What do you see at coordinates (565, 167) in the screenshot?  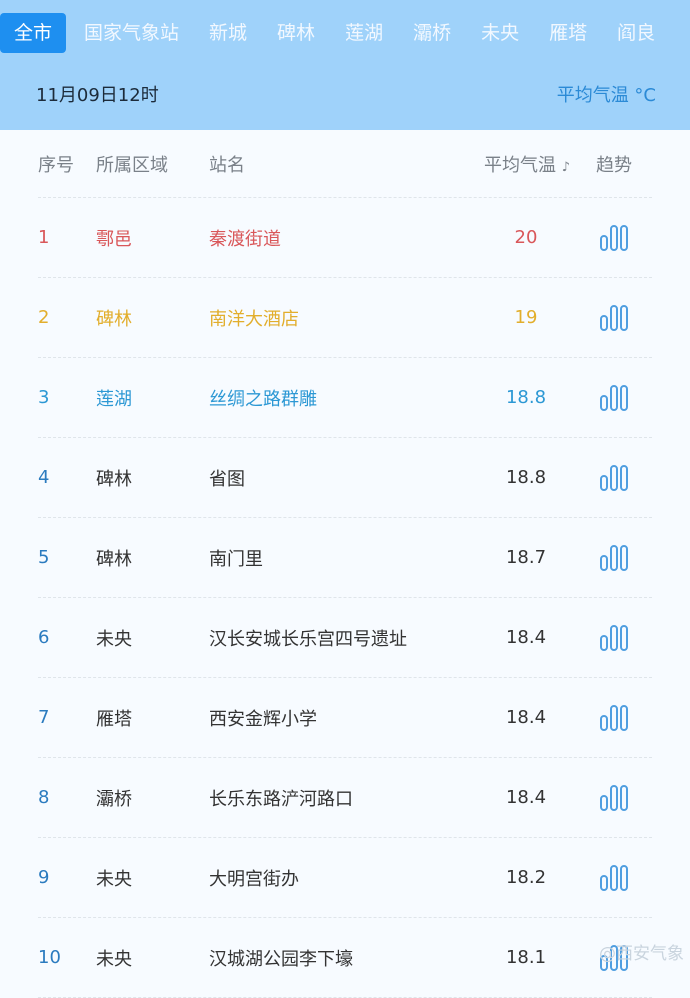 I see `sort-icon: ♪` at bounding box center [565, 167].